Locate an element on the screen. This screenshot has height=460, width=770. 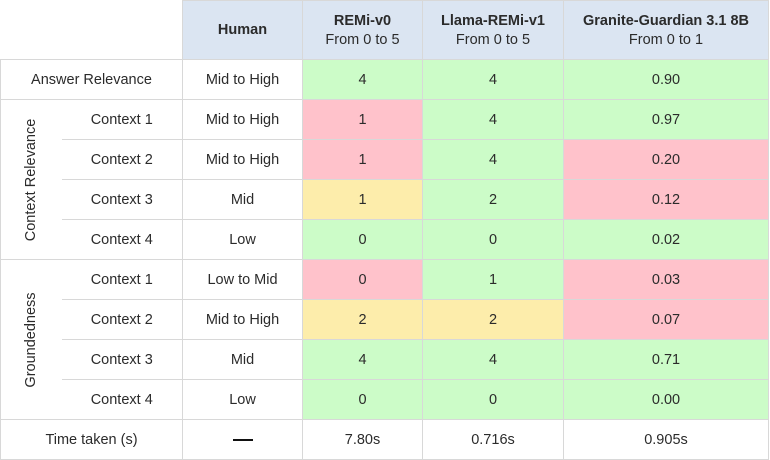
human-cell is located at coordinates (242, 439).